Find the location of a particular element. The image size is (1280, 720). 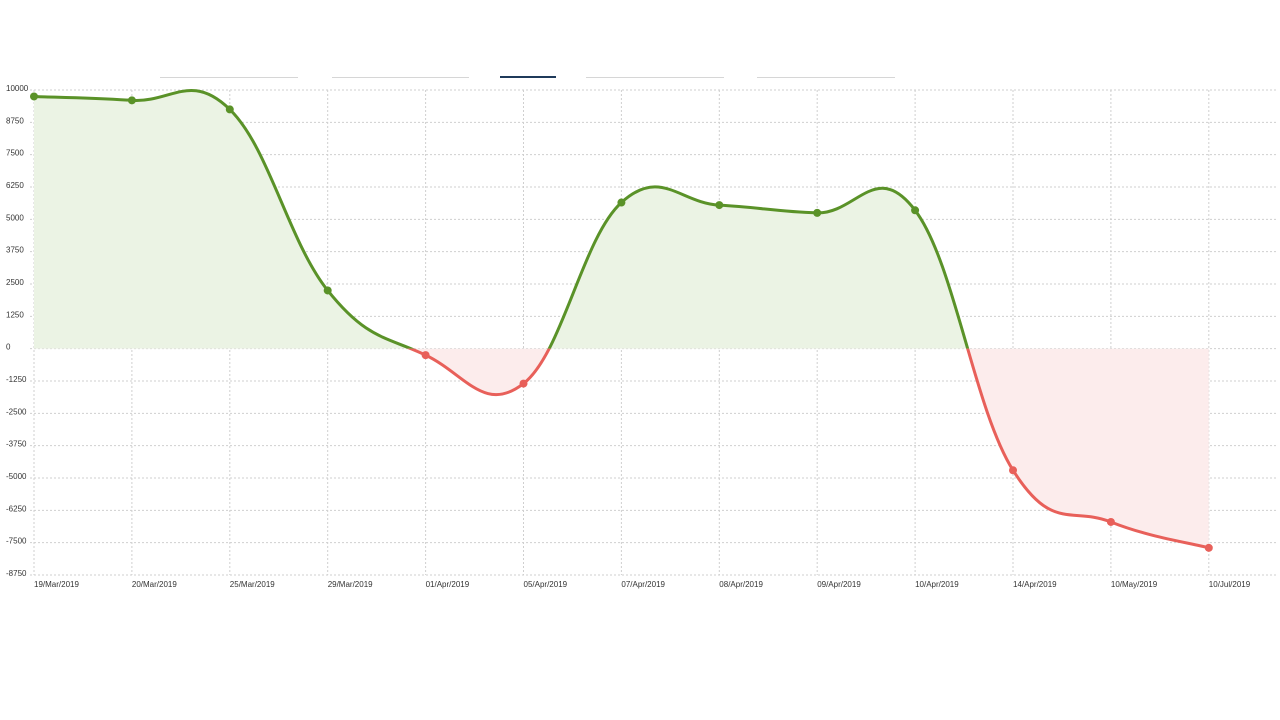

x-tick-label: 09/Apr/2019 is located at coordinates (839, 584).